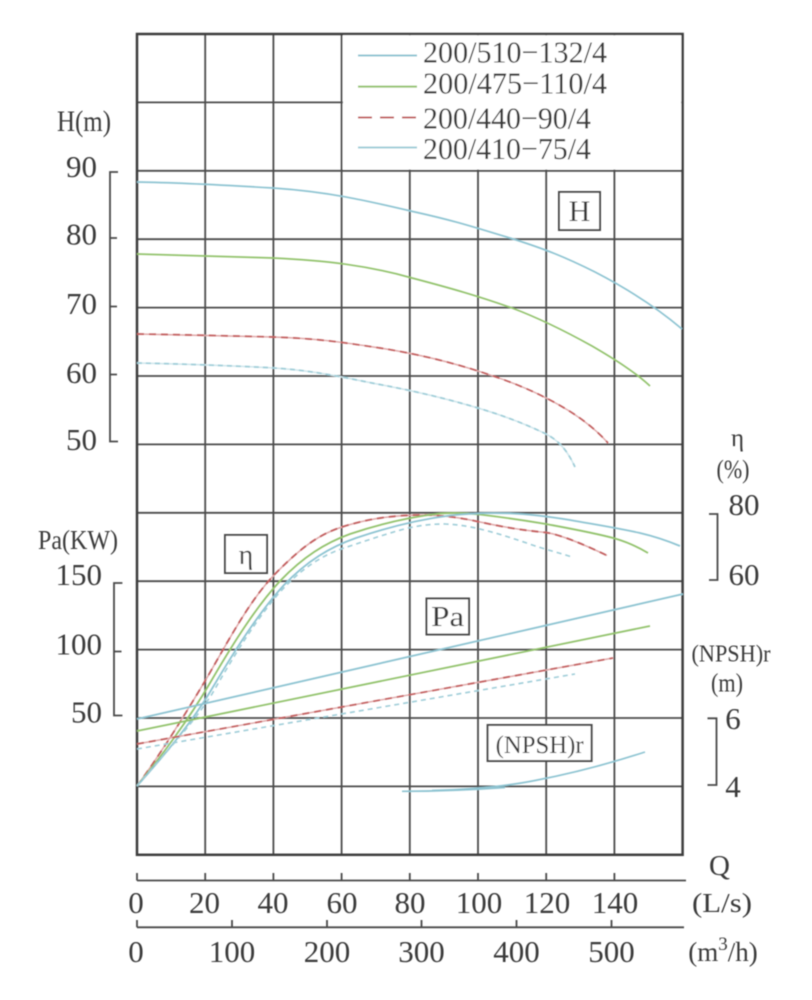 This screenshot has width=812, height=1000. What do you see at coordinates (421, 951) in the screenshot?
I see `svg-text: 300` at bounding box center [421, 951].